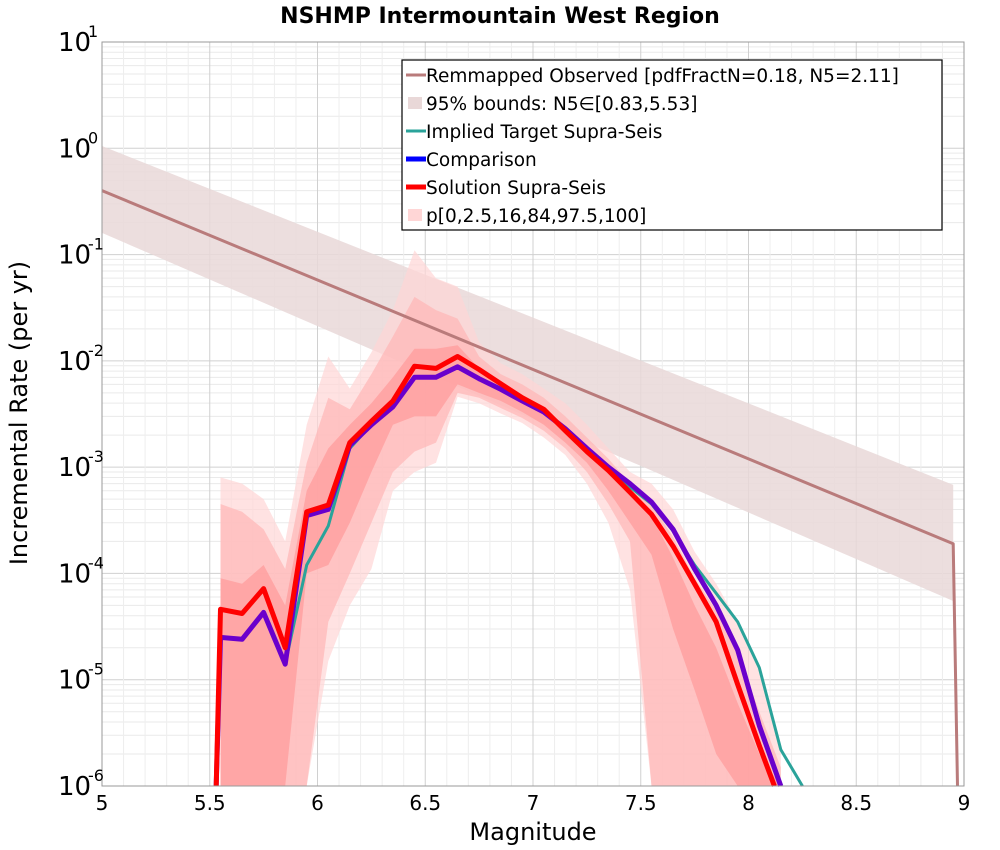  I want to click on y-tick-label: 10⁻³, so click(81, 465).